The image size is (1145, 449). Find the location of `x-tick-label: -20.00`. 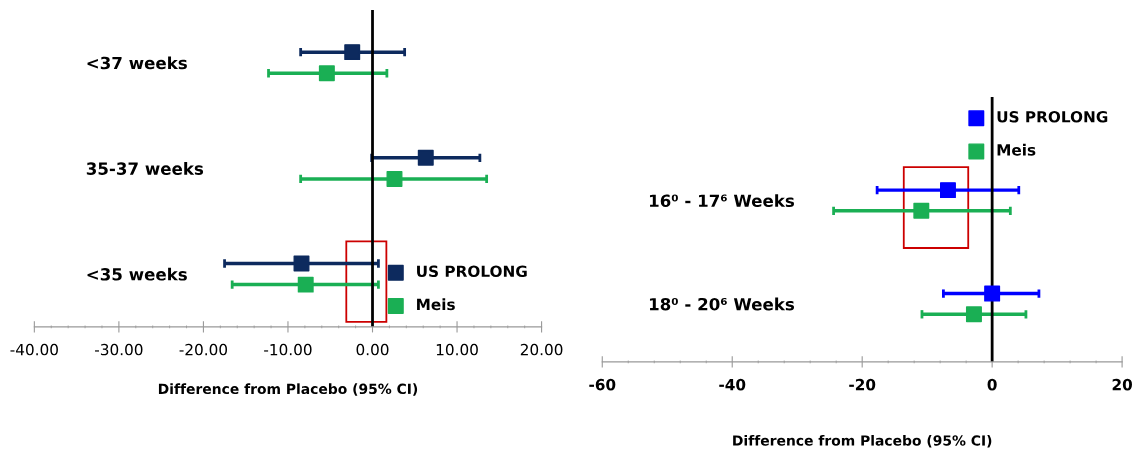

x-tick-label: -20.00 is located at coordinates (203, 349).